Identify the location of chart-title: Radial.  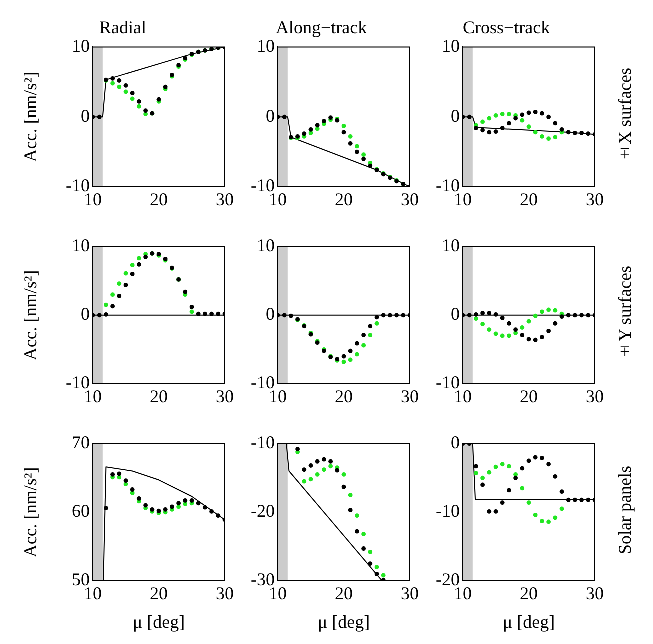
(123, 28).